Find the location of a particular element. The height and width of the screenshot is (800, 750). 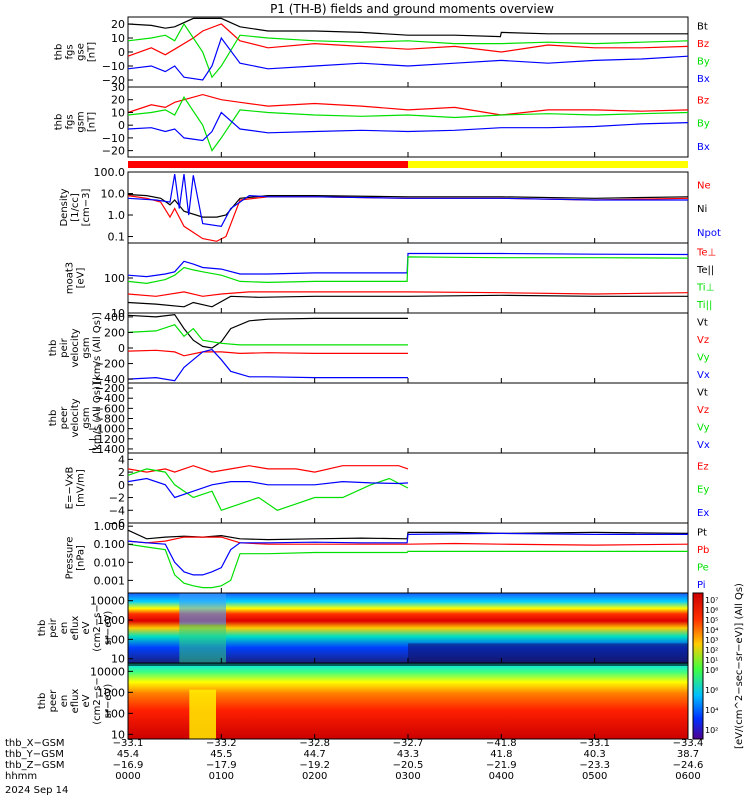

density-legend-Ni: Ni is located at coordinates (702, 209).